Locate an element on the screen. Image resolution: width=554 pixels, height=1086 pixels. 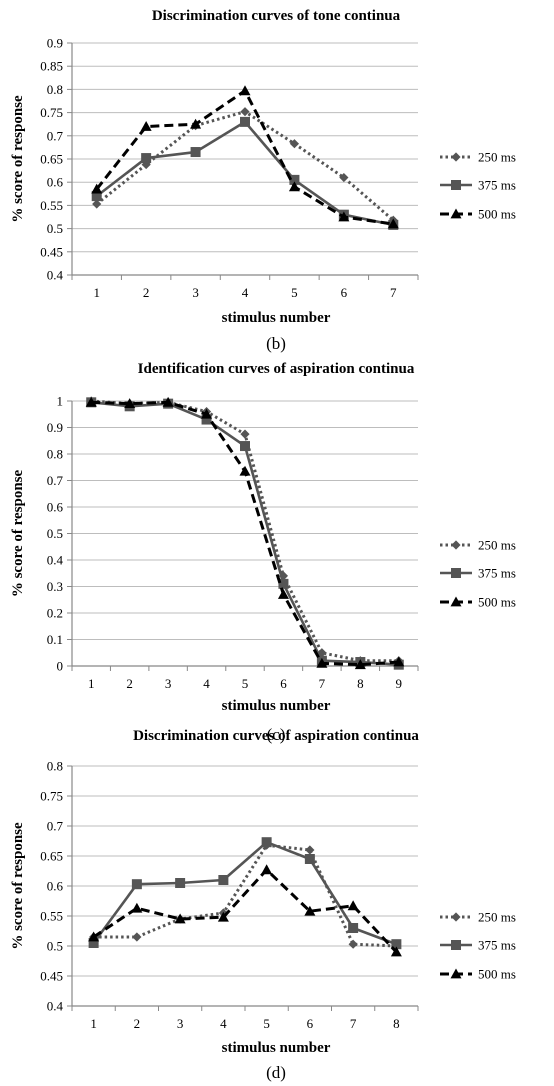
legend-entry: 500 ms is located at coordinates (478, 214).